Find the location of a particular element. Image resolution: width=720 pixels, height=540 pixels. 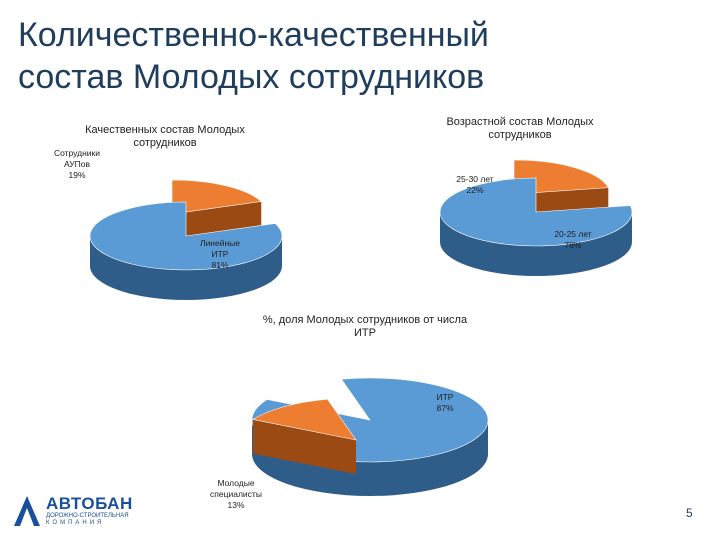

chart1-title: Качественных состав Молодых сотрудников is located at coordinates (165, 137).